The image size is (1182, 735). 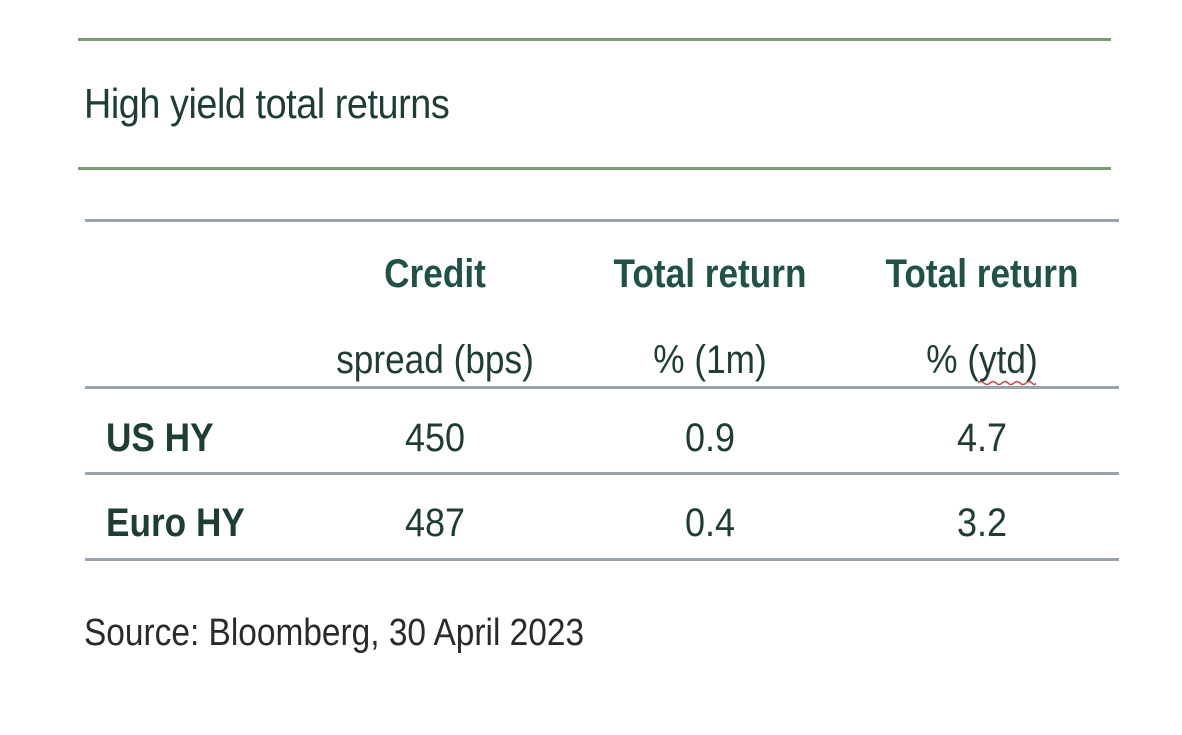 I want to click on source-note: Source: Bloomberg, 30 April 2023, so click(x=334, y=633).